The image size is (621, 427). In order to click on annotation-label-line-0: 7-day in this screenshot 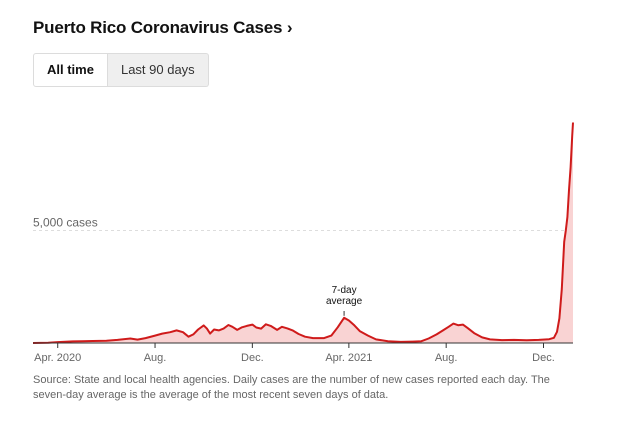, I will do `click(344, 290)`.